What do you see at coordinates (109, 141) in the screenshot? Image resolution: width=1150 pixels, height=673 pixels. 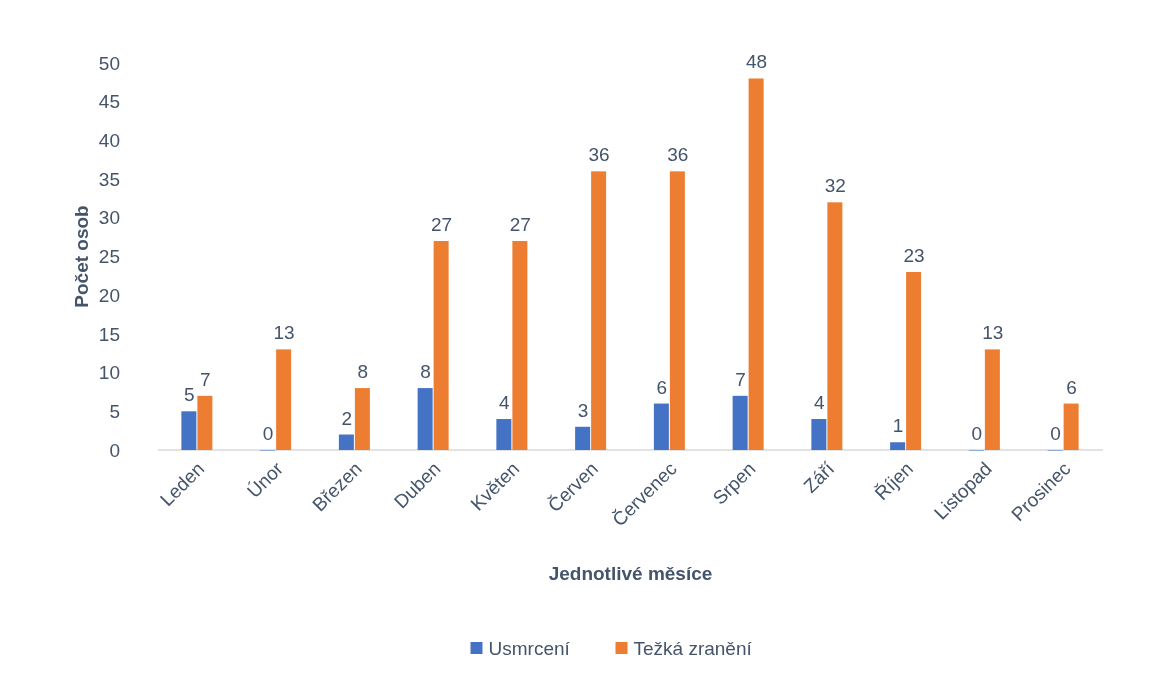 I see `y-tick-label: 40` at bounding box center [109, 141].